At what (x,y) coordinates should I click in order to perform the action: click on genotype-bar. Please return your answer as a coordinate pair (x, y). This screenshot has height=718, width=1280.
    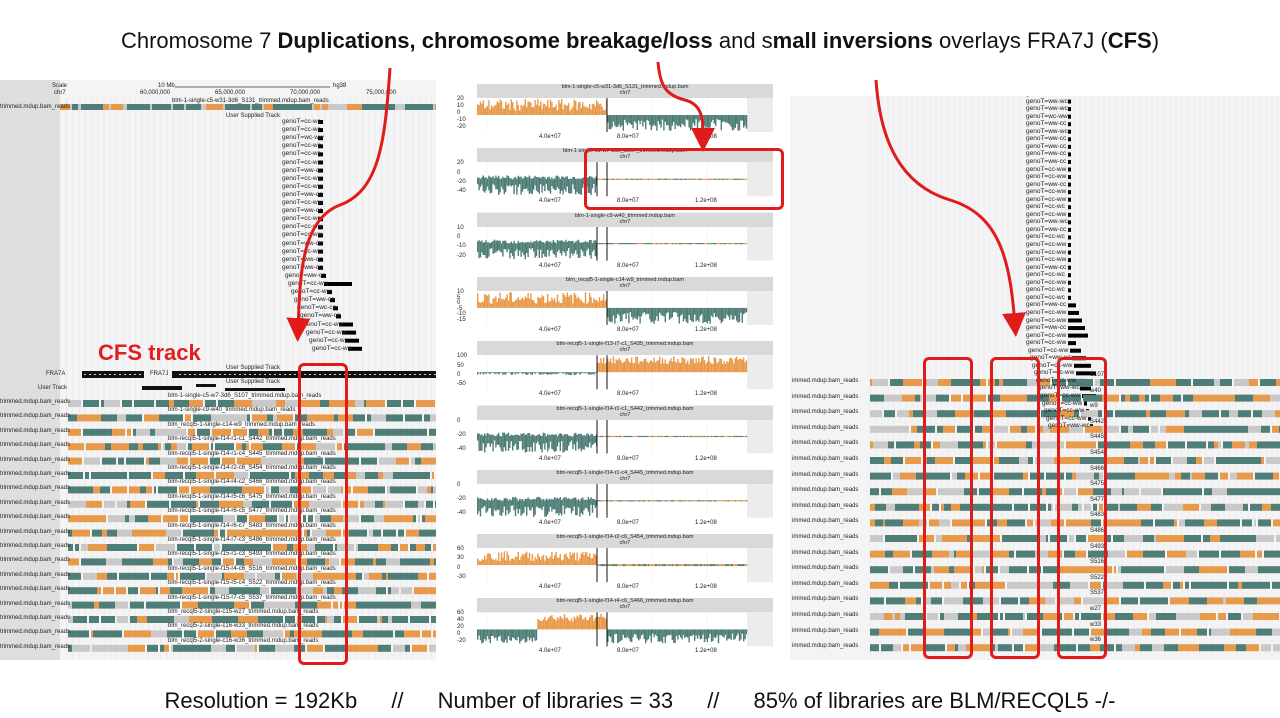
    Looking at the image, I should click on (1069, 161).